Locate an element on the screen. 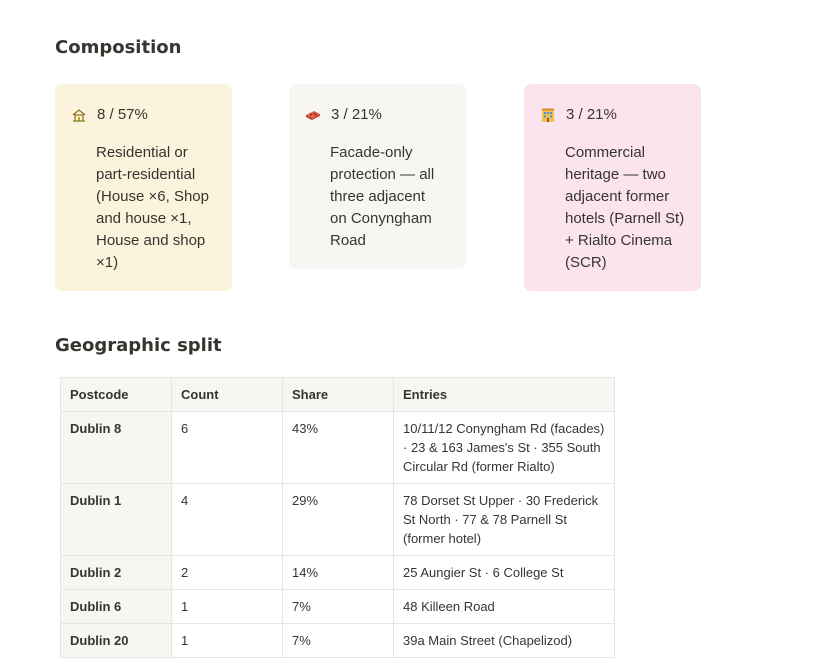 The height and width of the screenshot is (664, 832). entries-cell: 25 Aungier St · 6 College St is located at coordinates (504, 572).